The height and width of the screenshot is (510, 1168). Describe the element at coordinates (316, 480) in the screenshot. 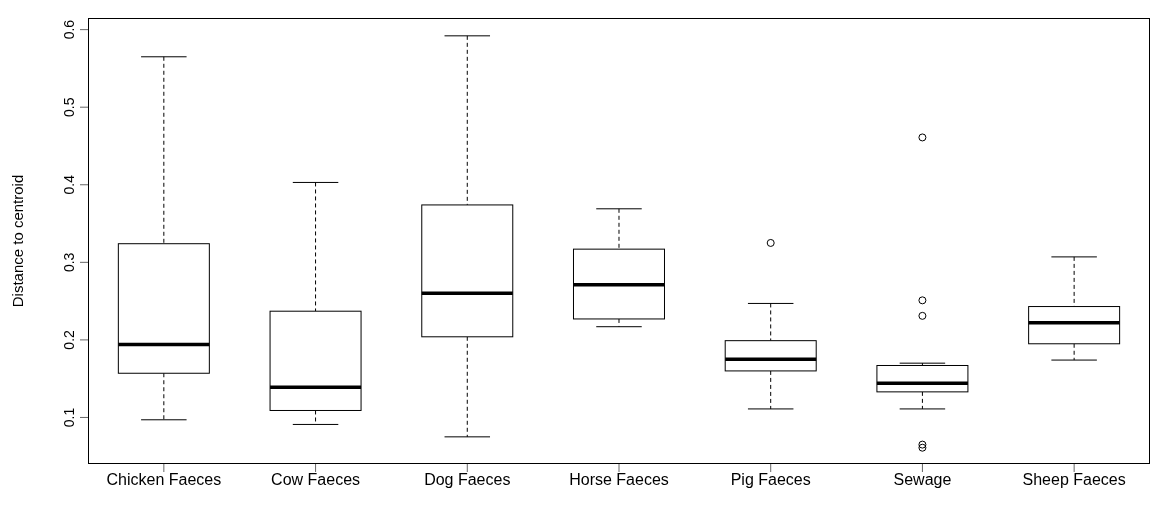

I see `x-tick-label: Cow Faeces` at that location.